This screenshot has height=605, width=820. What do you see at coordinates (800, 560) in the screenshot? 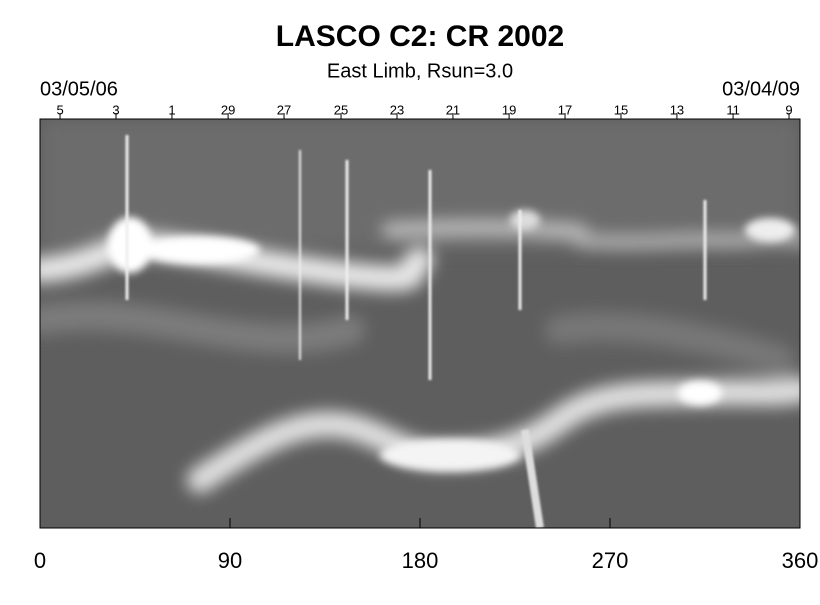
I see `x-tick-label: 360` at bounding box center [800, 560].